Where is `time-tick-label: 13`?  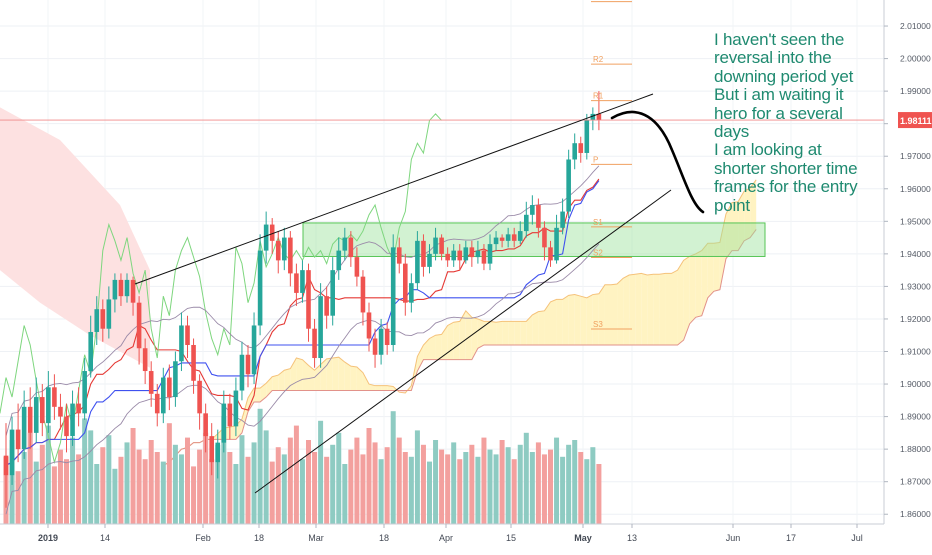
time-tick-label: 13 is located at coordinates (632, 538).